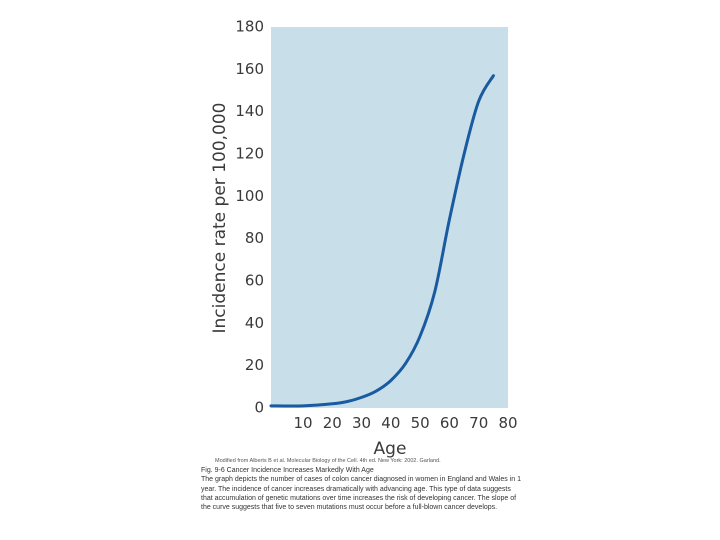 This screenshot has height=540, width=720. Describe the element at coordinates (249, 196) in the screenshot. I see `y-tick-label: 100` at that location.